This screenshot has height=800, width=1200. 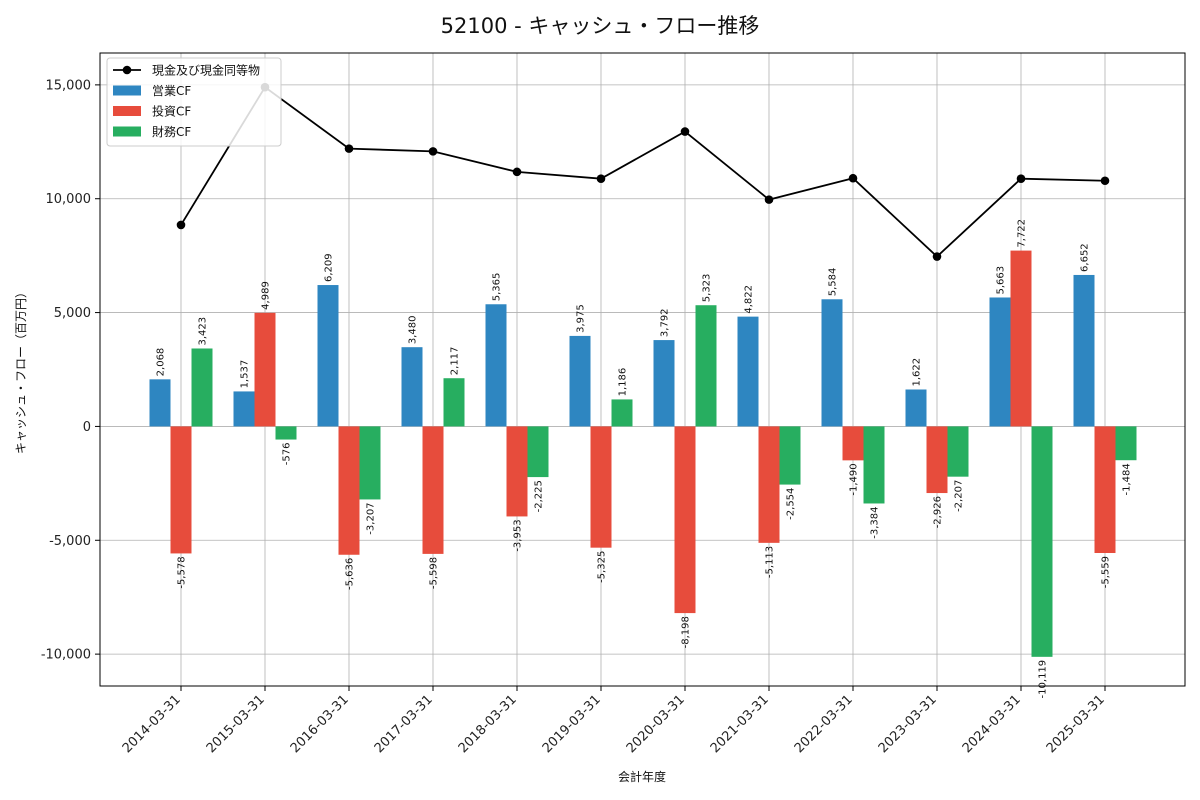 I want to click on x-tick-label: 2021-03-31, so click(x=740, y=724).